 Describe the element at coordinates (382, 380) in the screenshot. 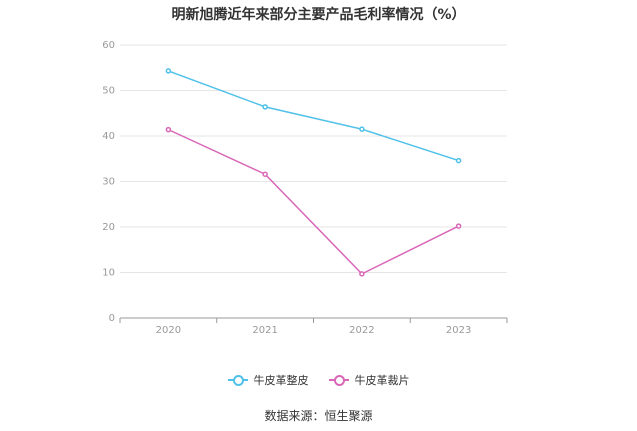

I see `legend-label: 牛皮革裁片` at that location.